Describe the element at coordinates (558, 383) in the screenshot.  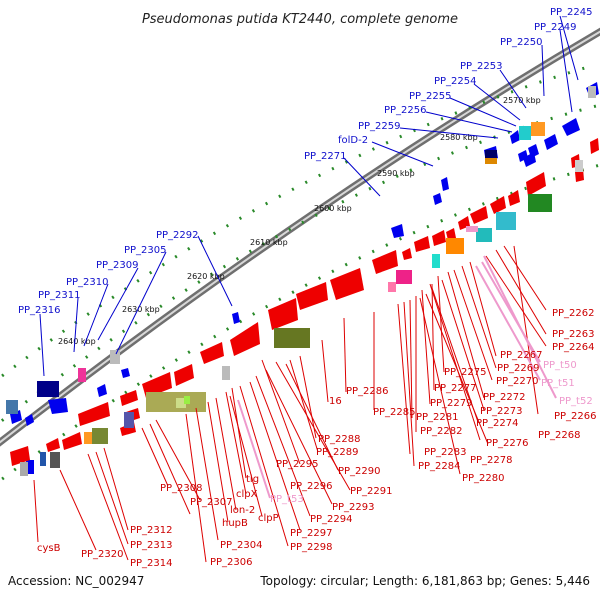
I see `label-ppt51: PP_t51` at that location.